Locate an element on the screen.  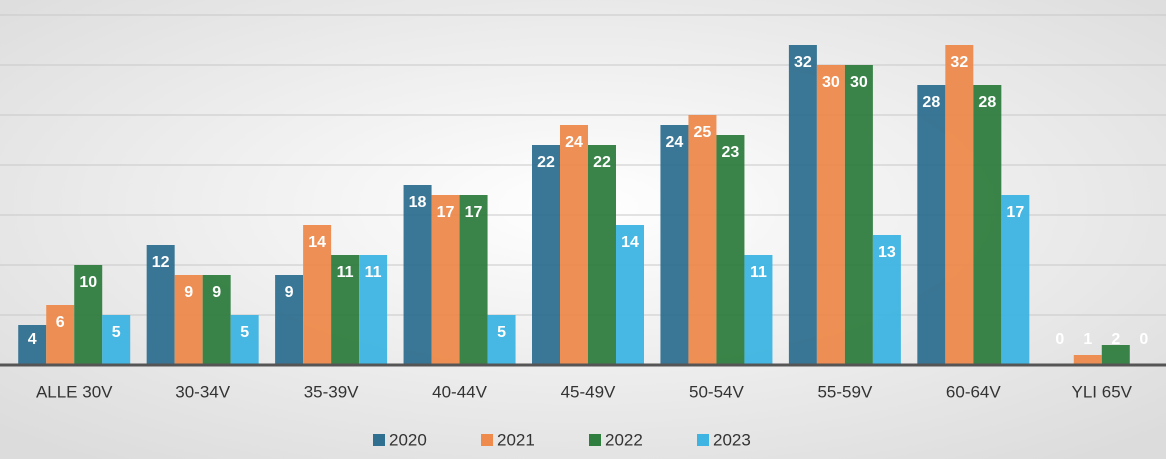
x-tick-label: 55-59V is located at coordinates (844, 391).